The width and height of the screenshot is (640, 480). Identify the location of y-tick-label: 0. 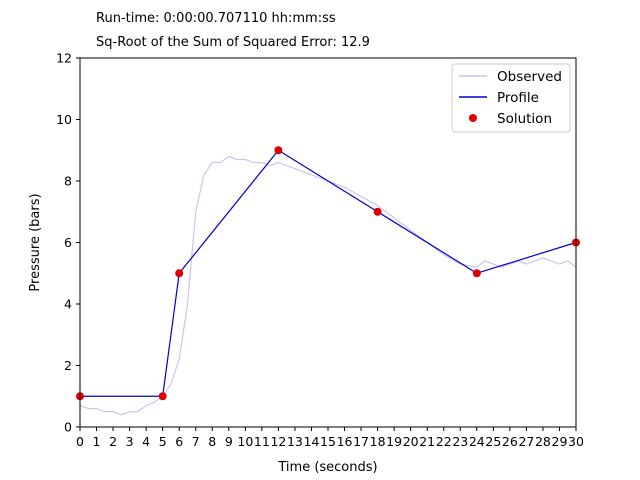
(68, 427).